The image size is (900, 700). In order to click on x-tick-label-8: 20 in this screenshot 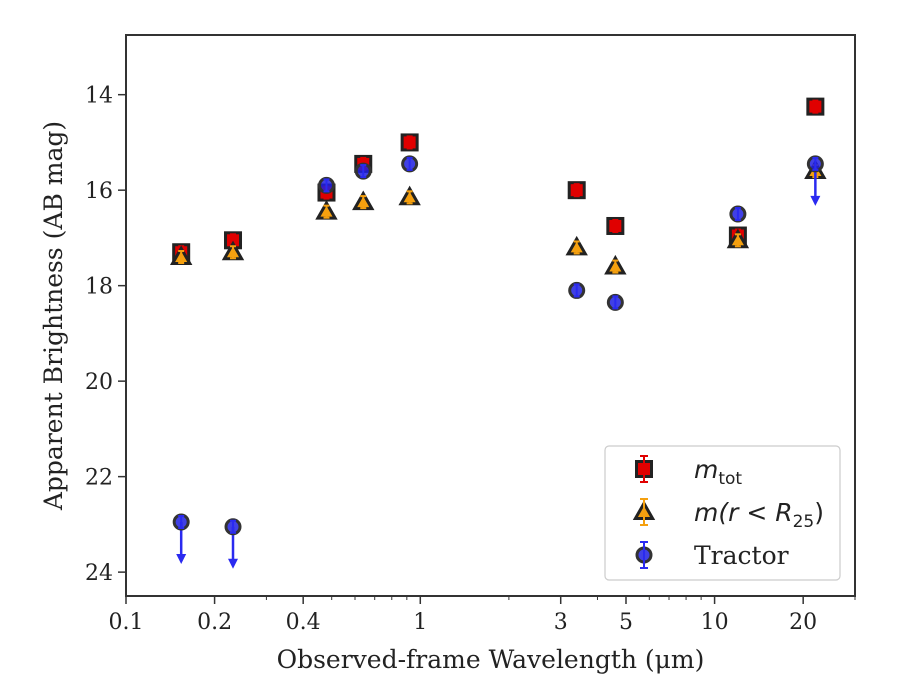, I will do `click(803, 622)`.